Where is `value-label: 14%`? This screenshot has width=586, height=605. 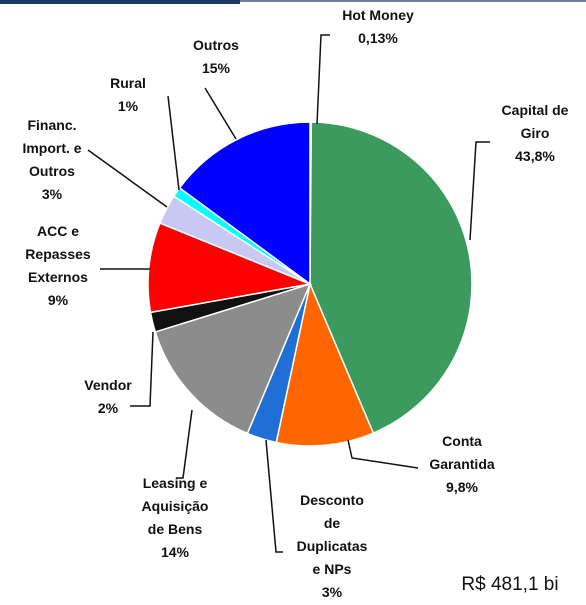 value-label: 14% is located at coordinates (175, 552).